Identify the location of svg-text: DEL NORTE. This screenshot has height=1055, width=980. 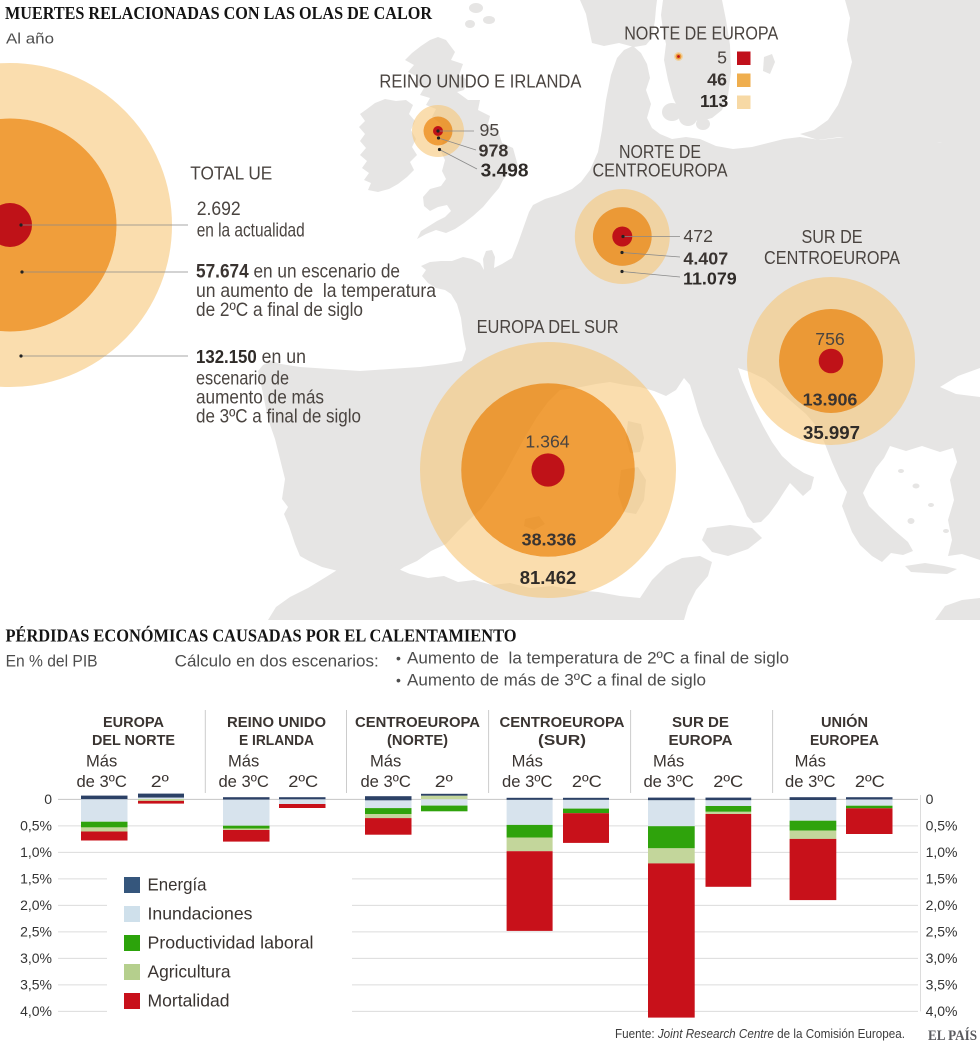
(133, 740).